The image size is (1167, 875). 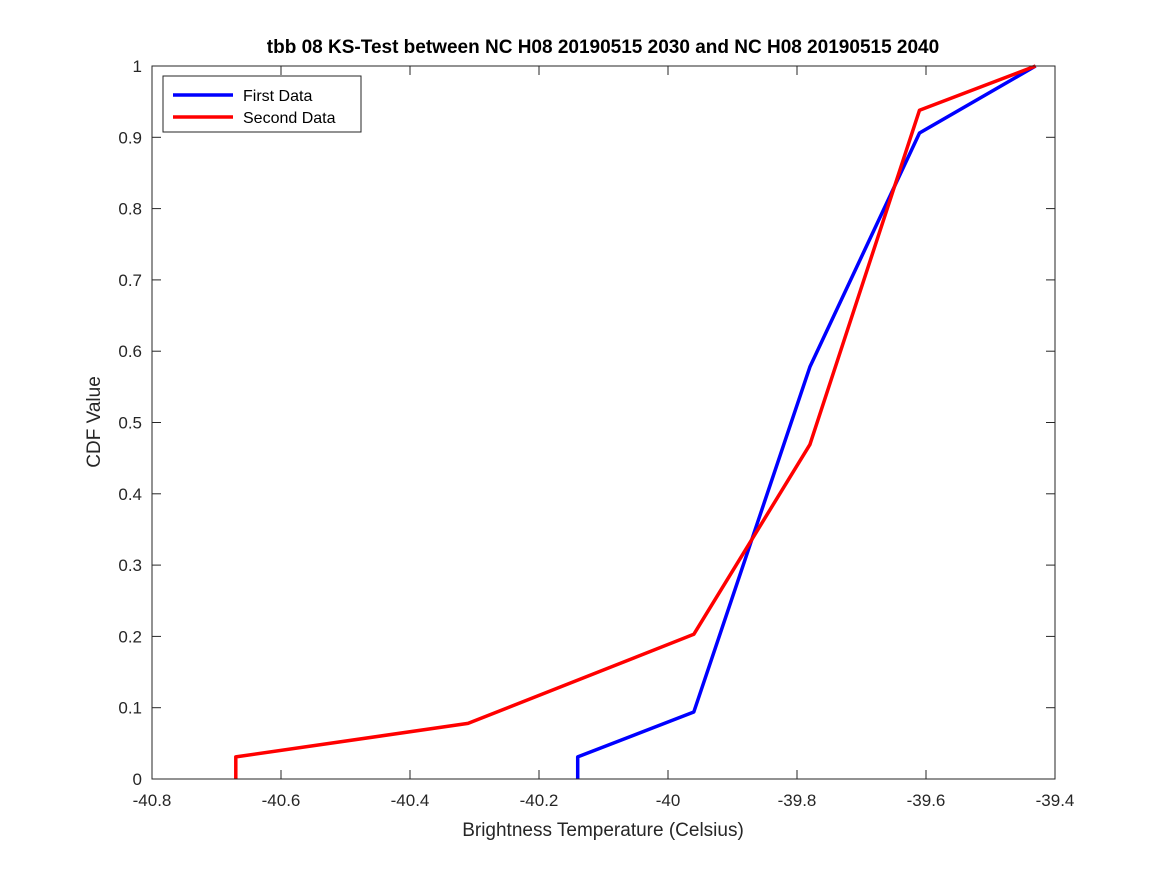 What do you see at coordinates (926, 800) in the screenshot?
I see `x-tick-label: -39.6` at bounding box center [926, 800].